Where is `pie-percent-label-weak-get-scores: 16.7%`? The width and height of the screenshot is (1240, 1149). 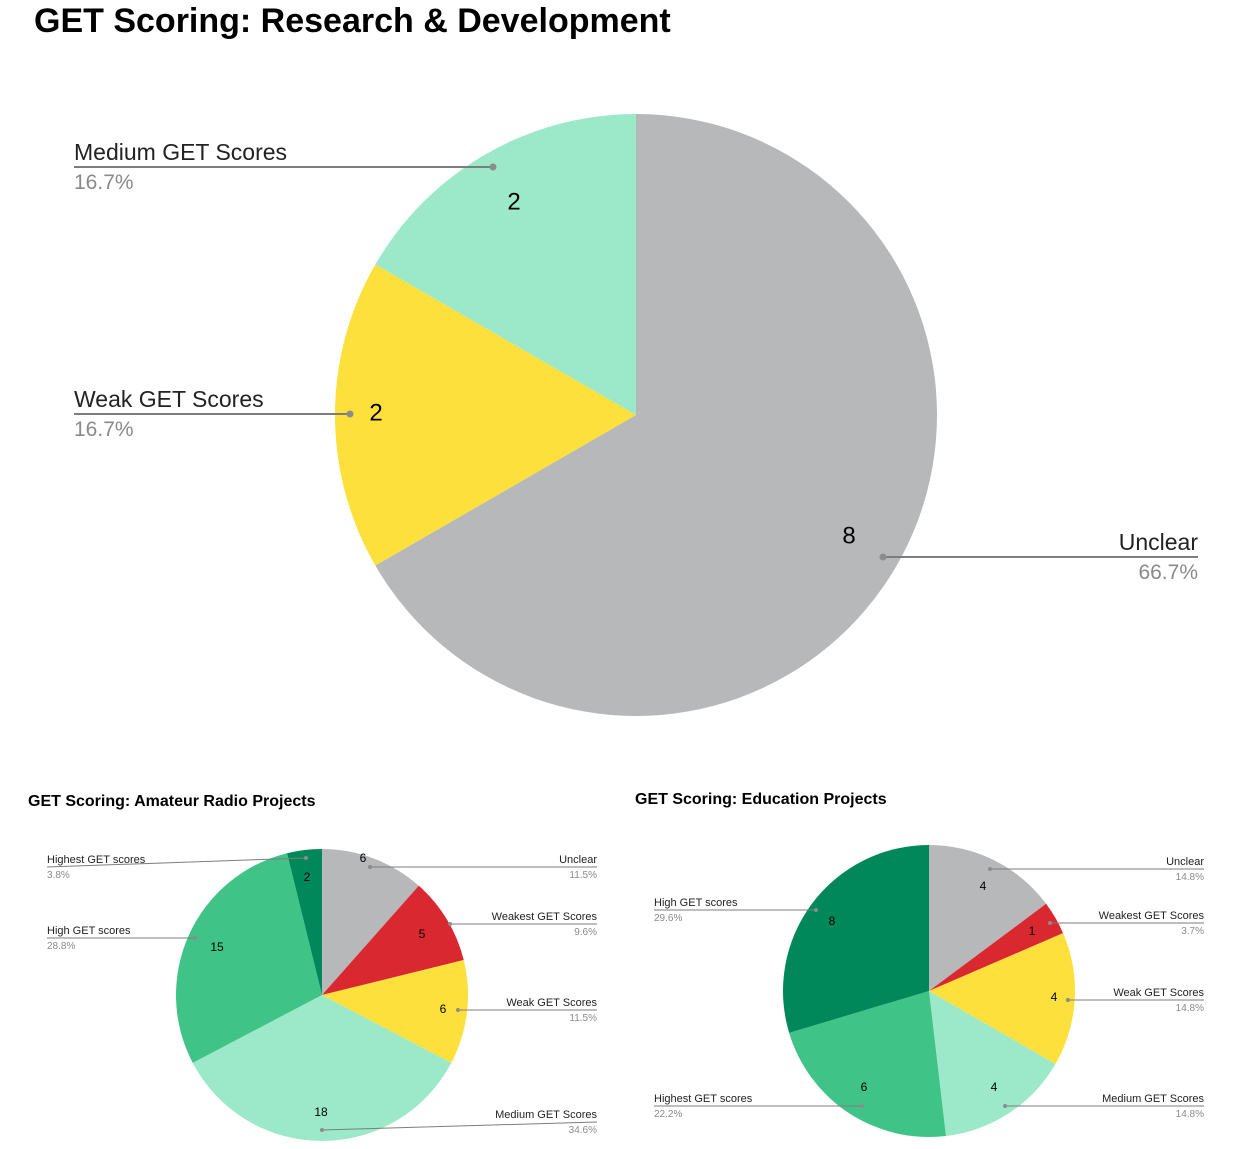
pie-percent-label-weak-get-scores: 16.7% is located at coordinates (104, 429).